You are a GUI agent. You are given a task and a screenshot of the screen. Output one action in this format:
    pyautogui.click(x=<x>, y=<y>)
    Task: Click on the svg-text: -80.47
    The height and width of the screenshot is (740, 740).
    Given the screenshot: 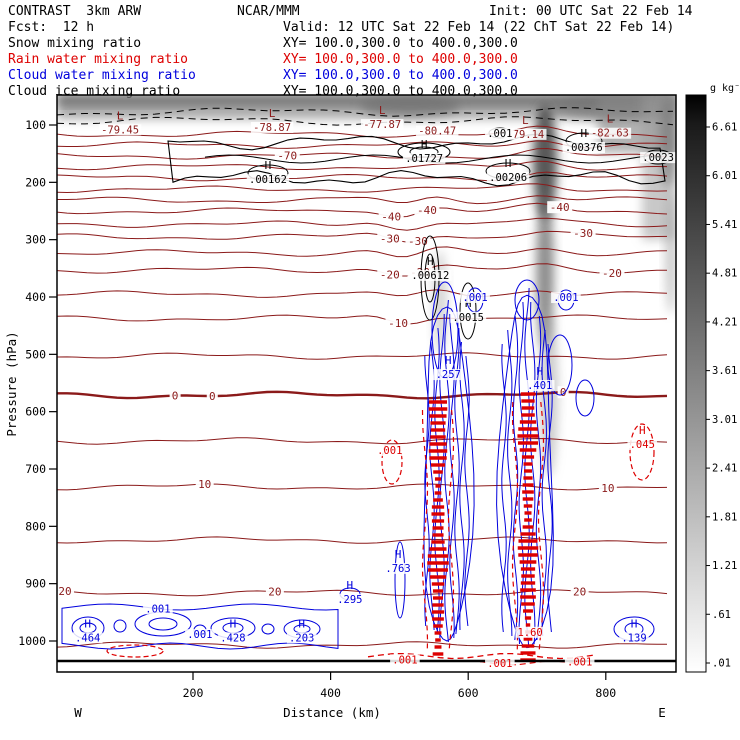 What is the action you would take?
    pyautogui.click(x=437, y=132)
    